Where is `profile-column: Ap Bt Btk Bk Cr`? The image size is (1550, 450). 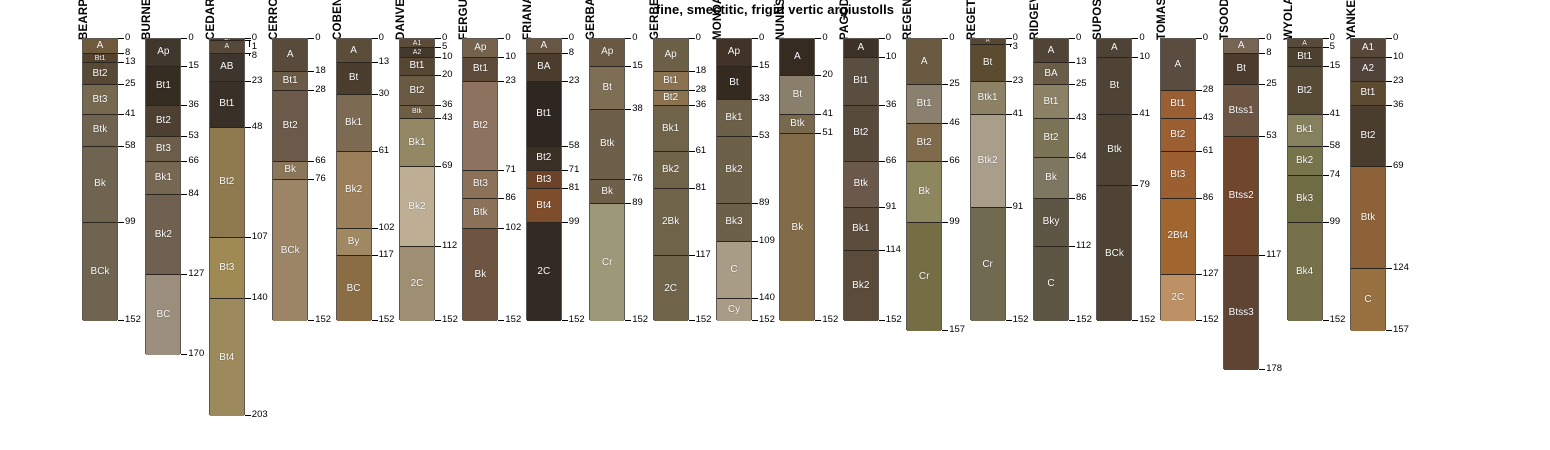 profile-column: Ap Bt Btk Bk Cr is located at coordinates (607, 180).